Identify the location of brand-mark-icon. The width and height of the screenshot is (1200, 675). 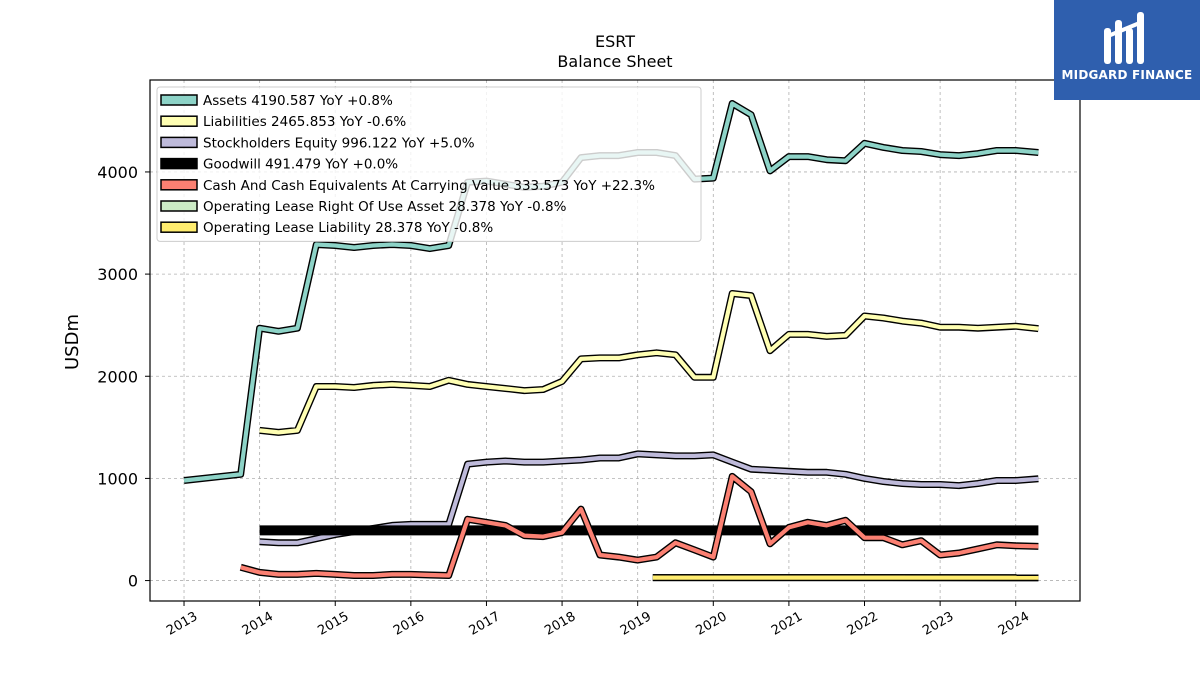
(1124, 38).